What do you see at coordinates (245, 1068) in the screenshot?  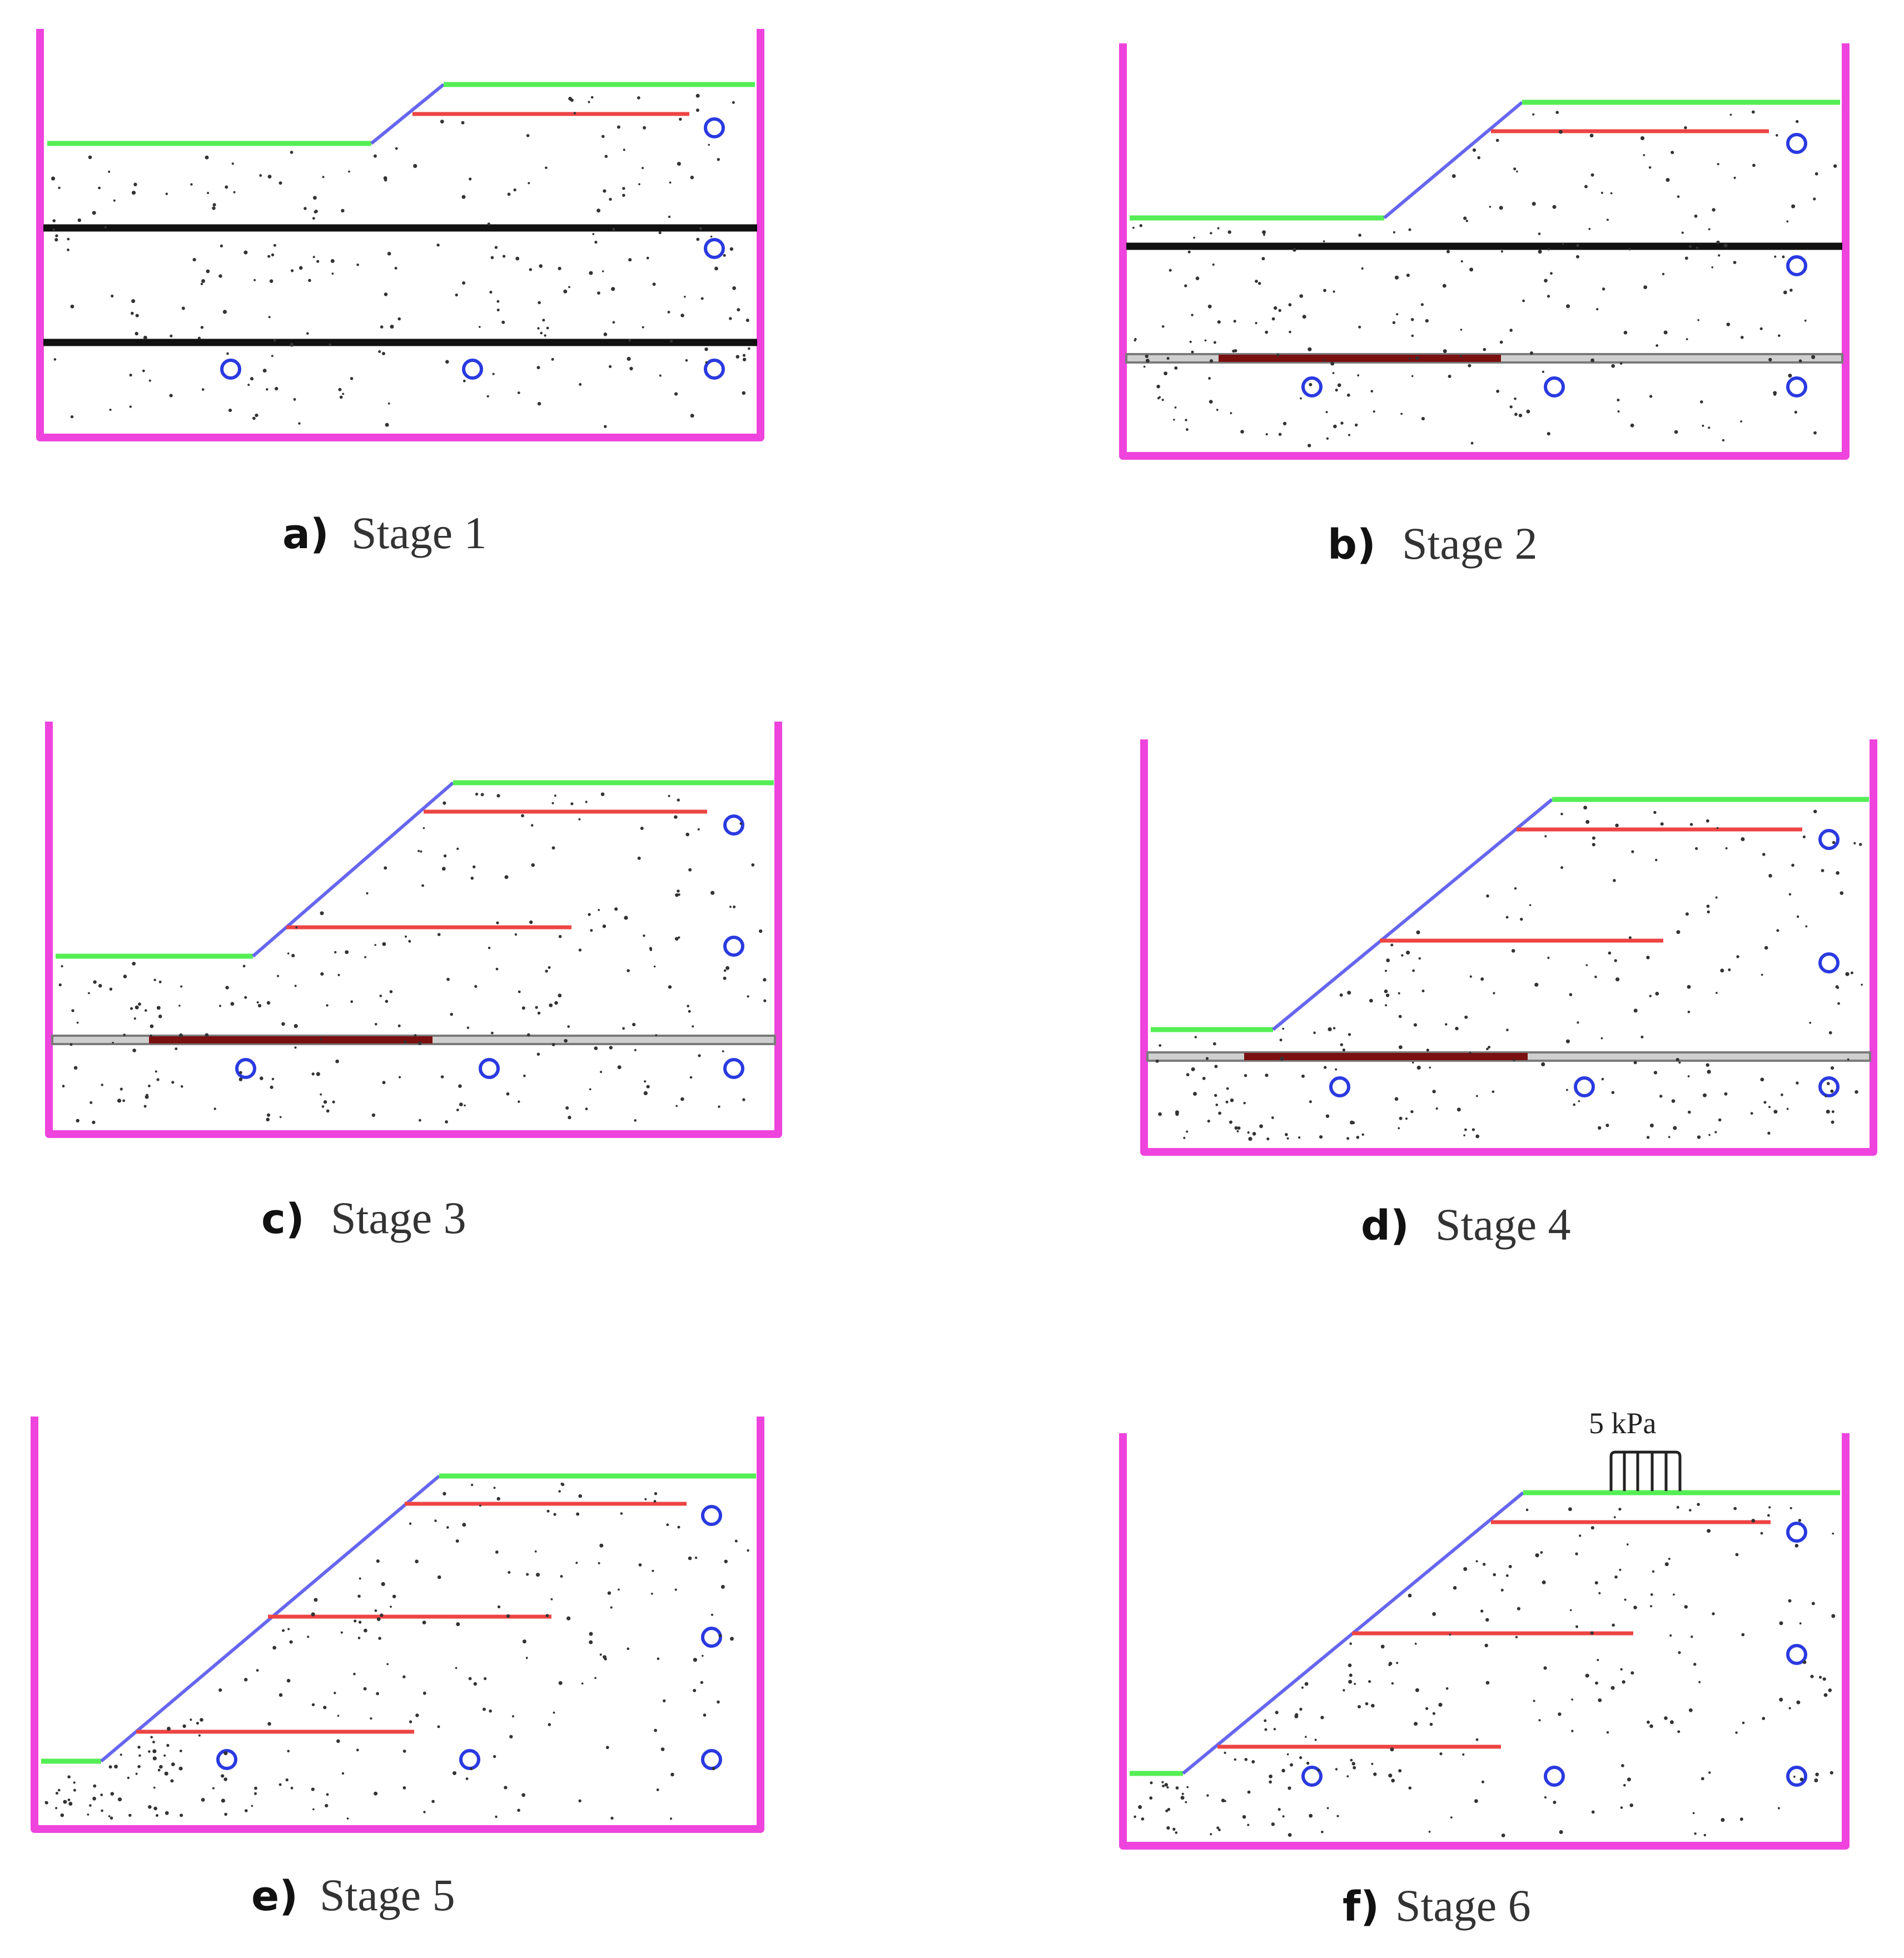 I see `monitoring-marker` at bounding box center [245, 1068].